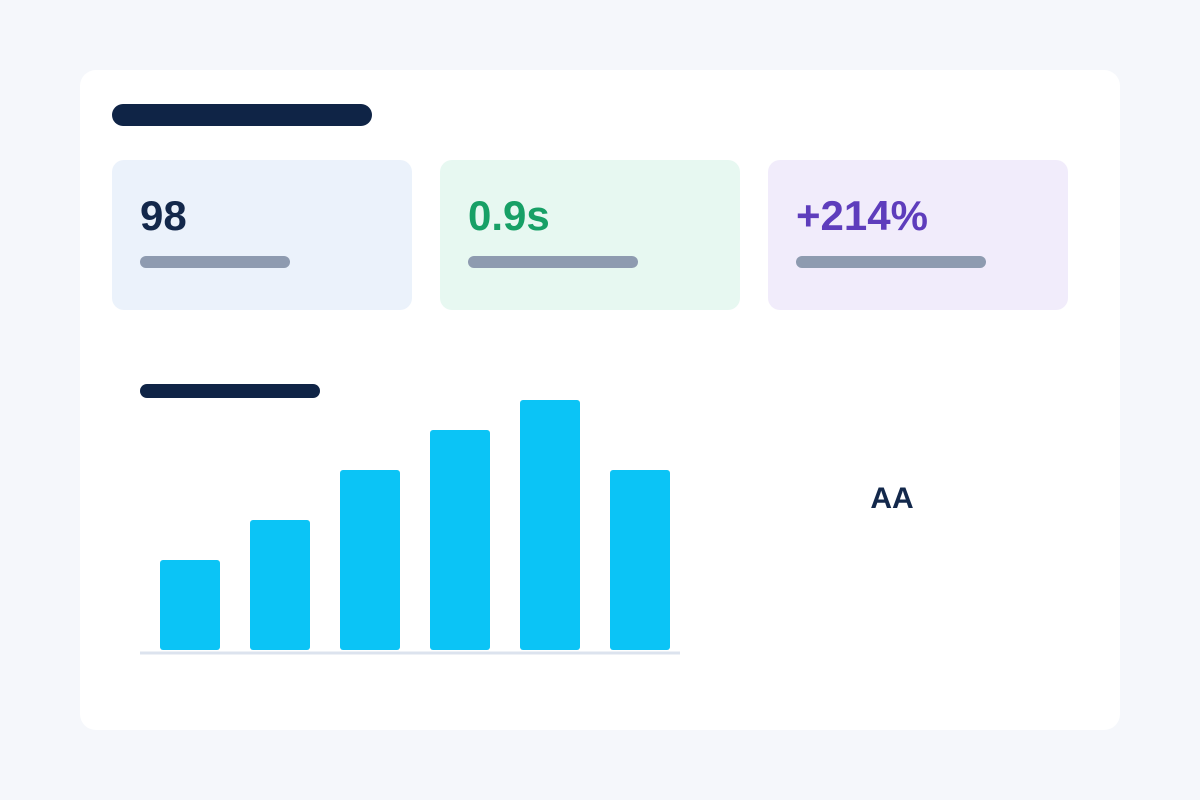  I want to click on stat-value: +214%, so click(862, 215).